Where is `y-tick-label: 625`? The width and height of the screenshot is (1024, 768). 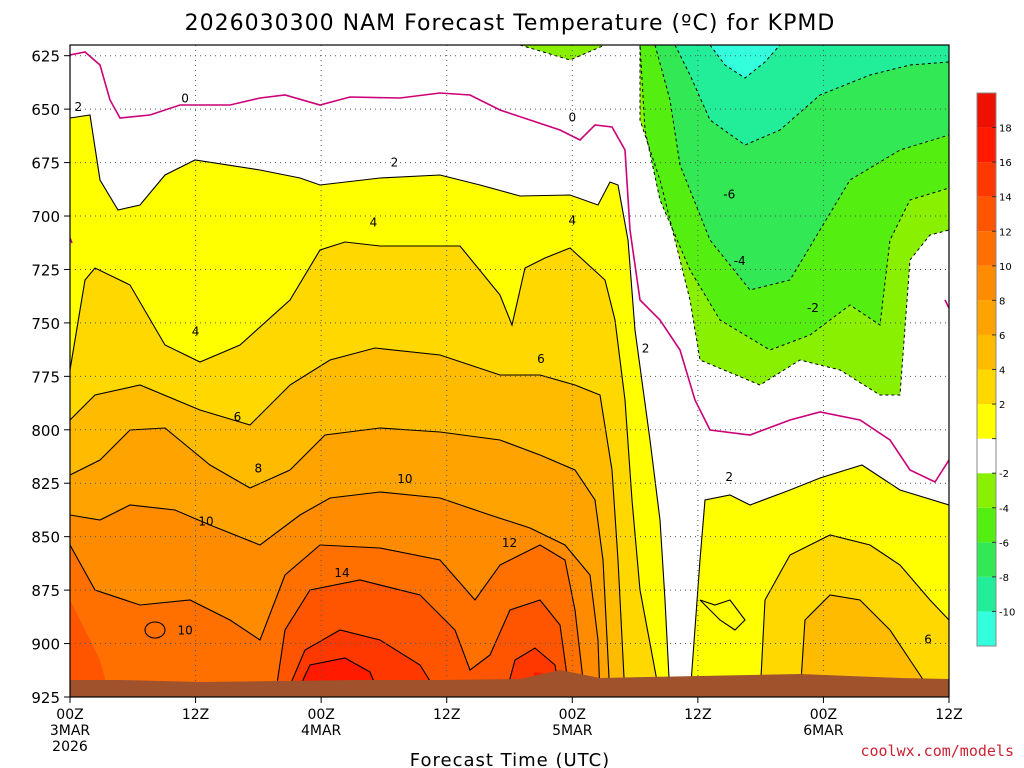
y-tick-label: 625 is located at coordinates (45, 57).